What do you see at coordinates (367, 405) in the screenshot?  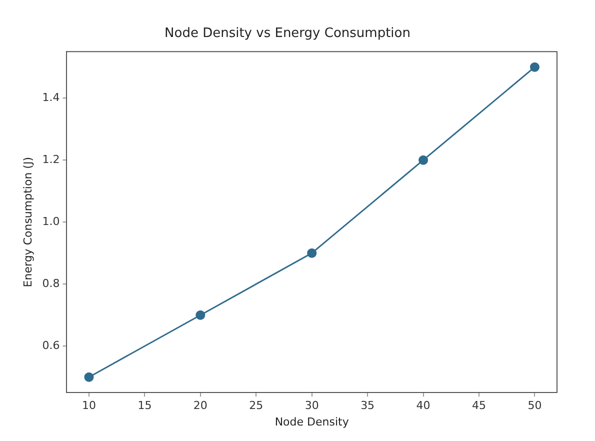 I see `x-tick-label: 35` at bounding box center [367, 405].